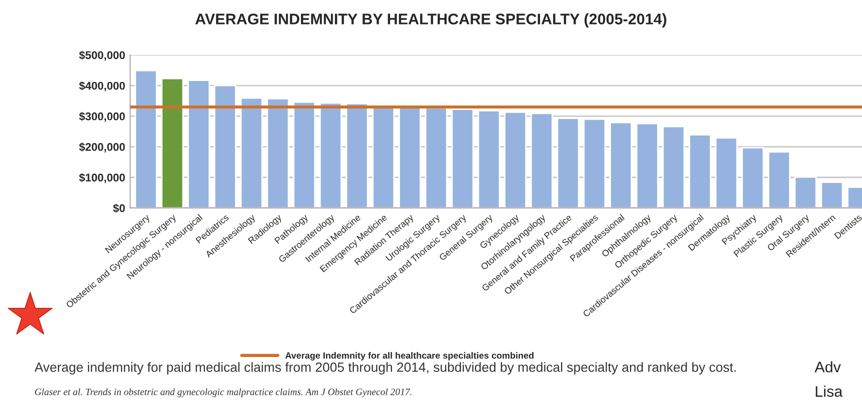 Image resolution: width=862 pixels, height=407 pixels. What do you see at coordinates (385, 368) in the screenshot?
I see `text: Average indemnity for paid medical claims from 2005 through 2014, subdivided by medical specialty and ranked by cost.` at bounding box center [385, 368].